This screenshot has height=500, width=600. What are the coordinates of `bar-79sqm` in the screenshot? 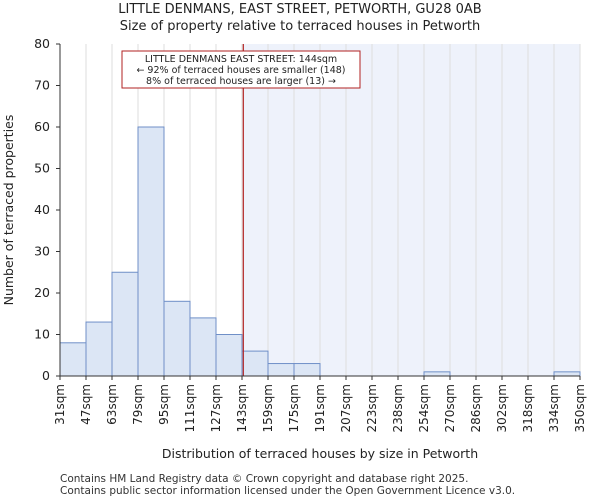 It's located at (151, 251).